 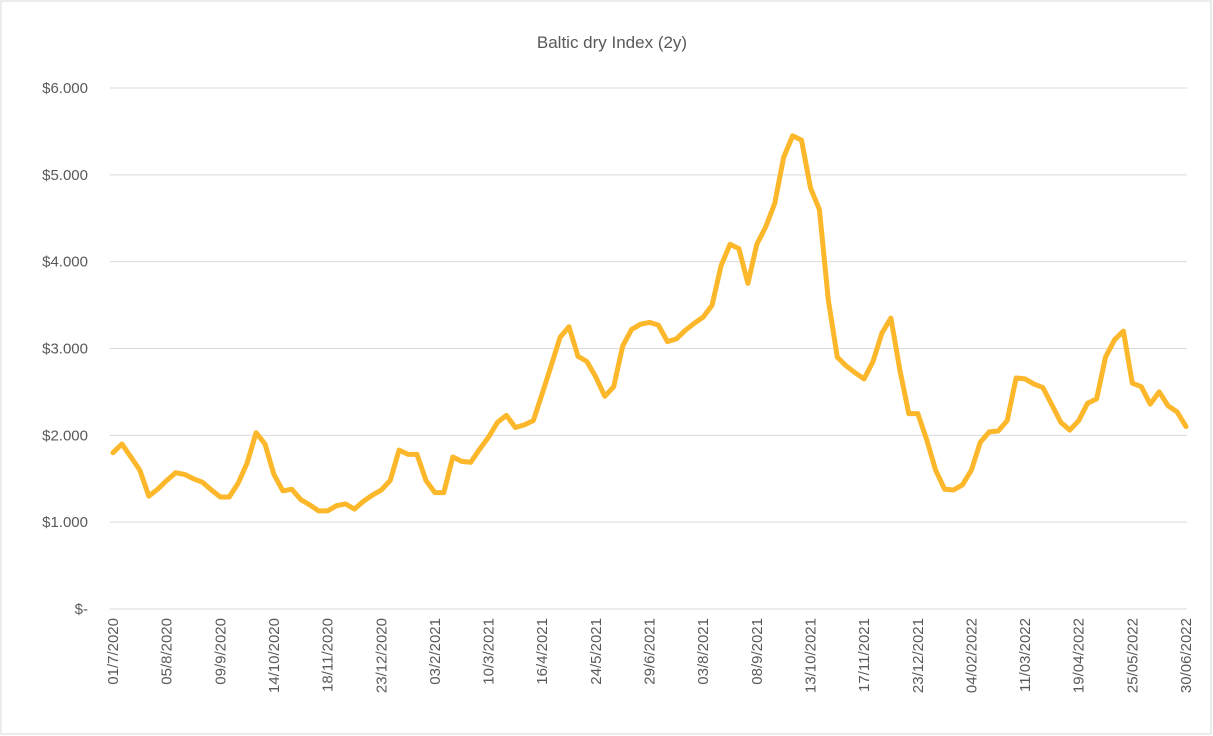 What do you see at coordinates (65, 522) in the screenshot?
I see `y-tick-label: $1.000` at bounding box center [65, 522].